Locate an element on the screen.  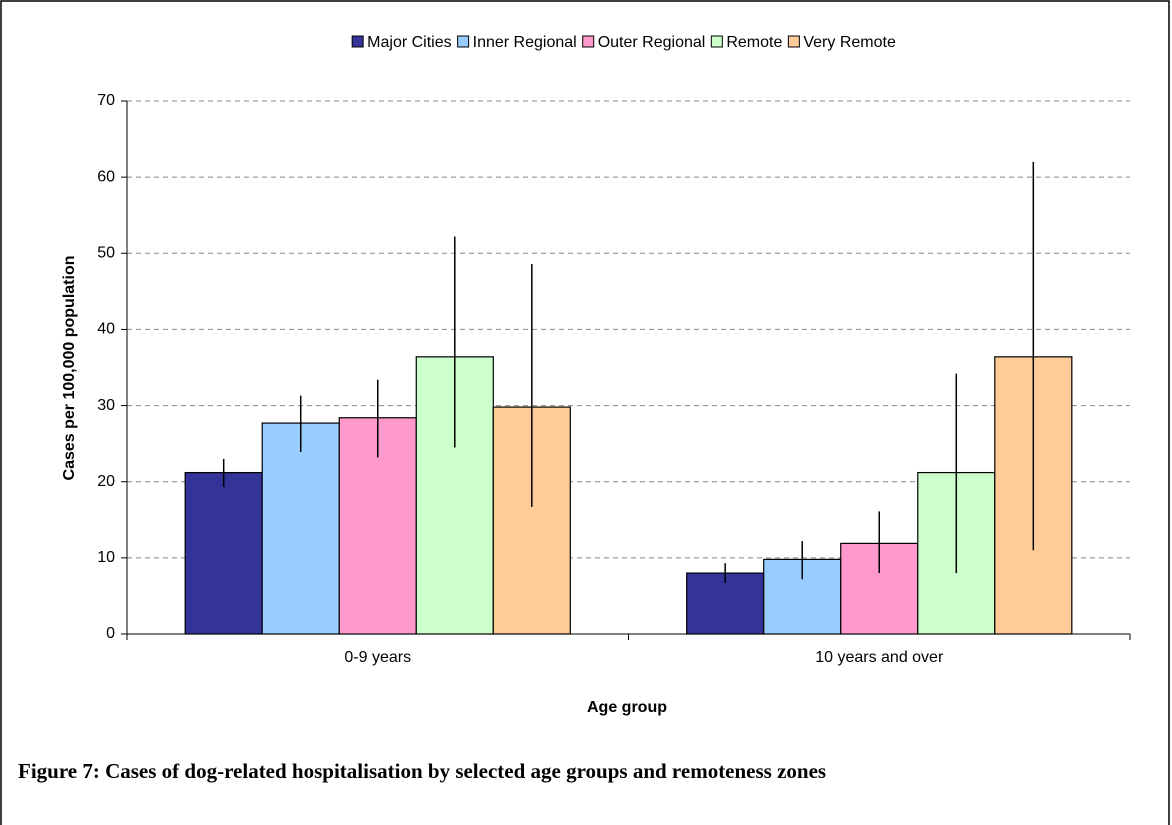
legend-label: Outer Regional is located at coordinates (652, 42).